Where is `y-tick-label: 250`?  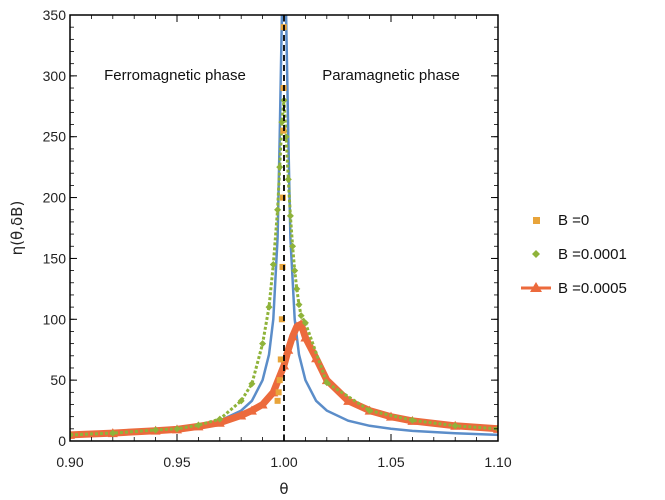 y-tick-label: 250 is located at coordinates (55, 137).